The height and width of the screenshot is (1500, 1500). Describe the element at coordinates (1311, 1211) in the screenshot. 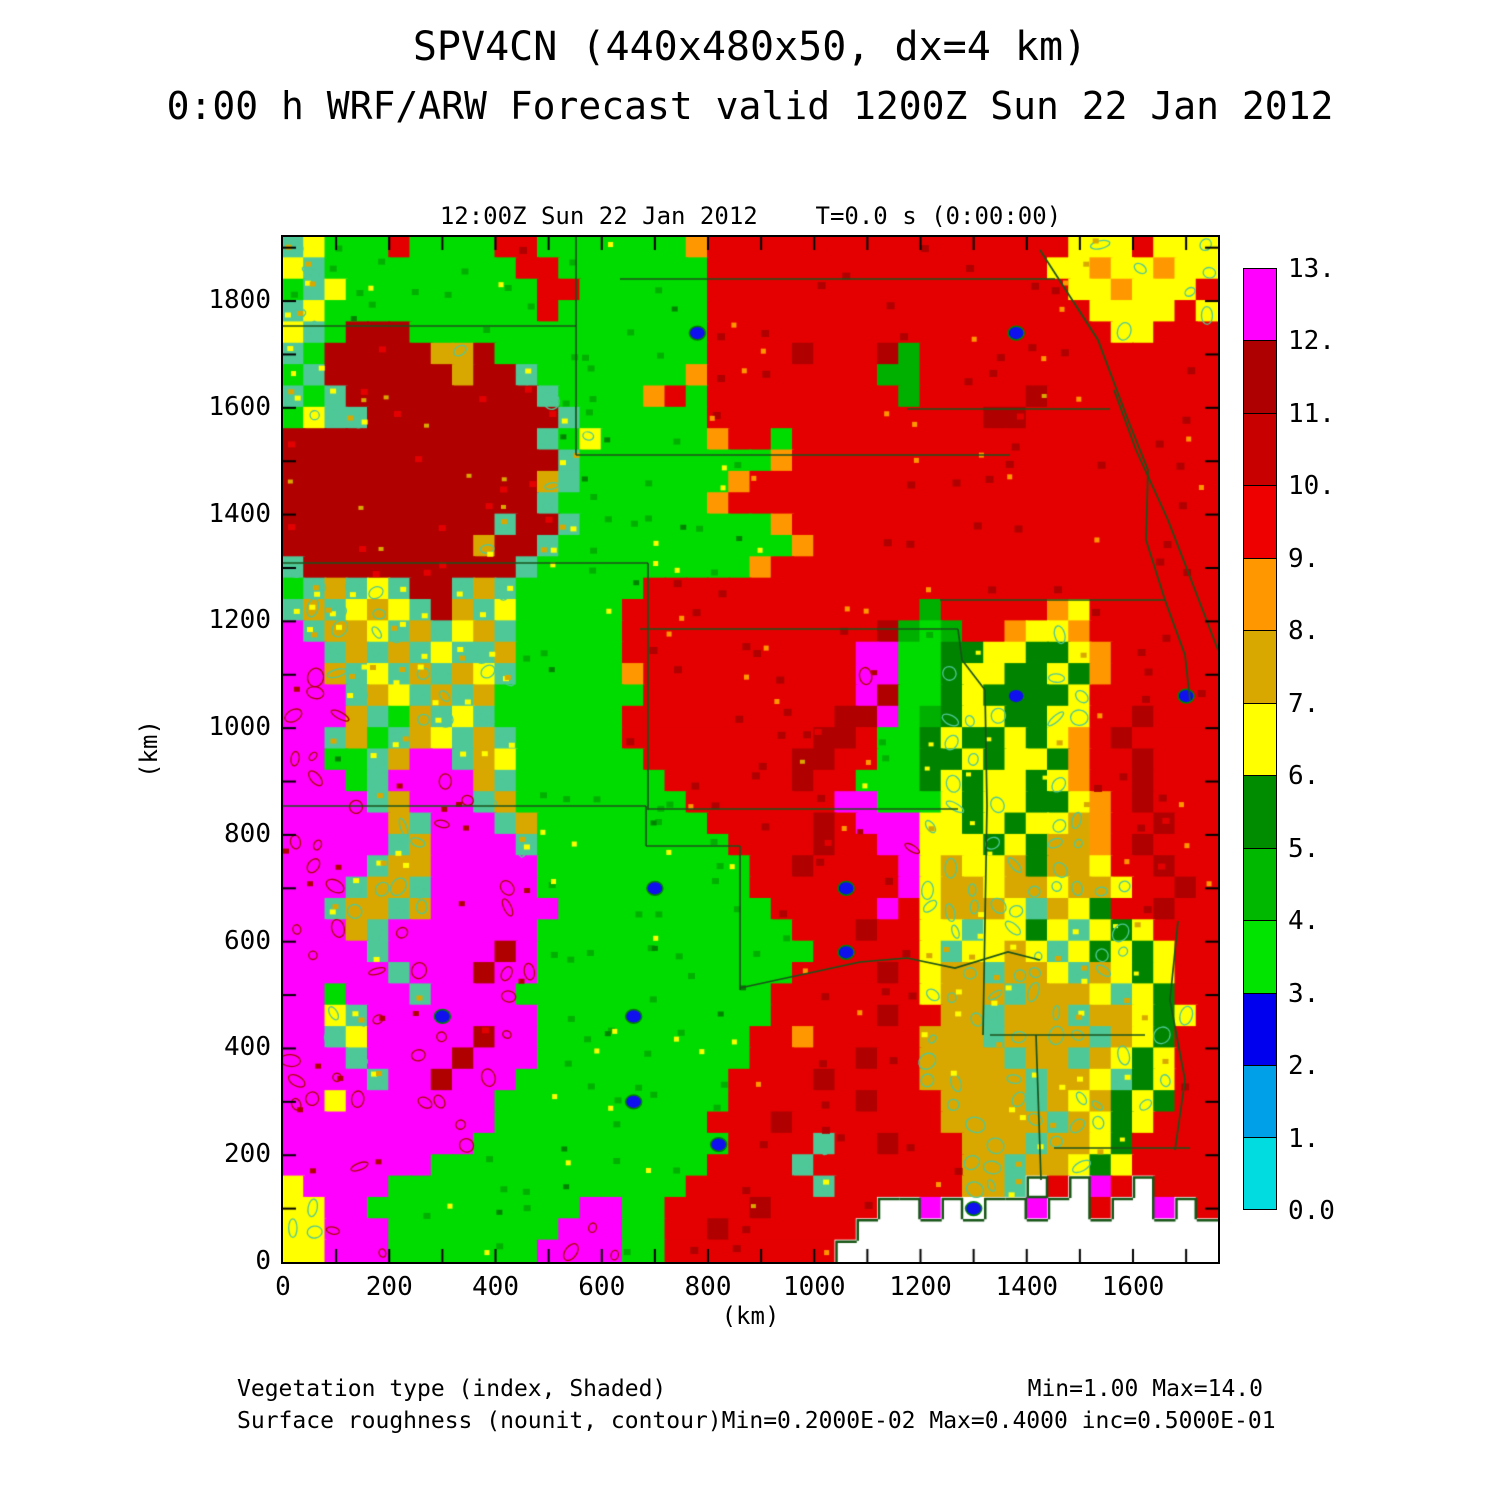

I see `colorbar-tick-label: 0.0` at that location.